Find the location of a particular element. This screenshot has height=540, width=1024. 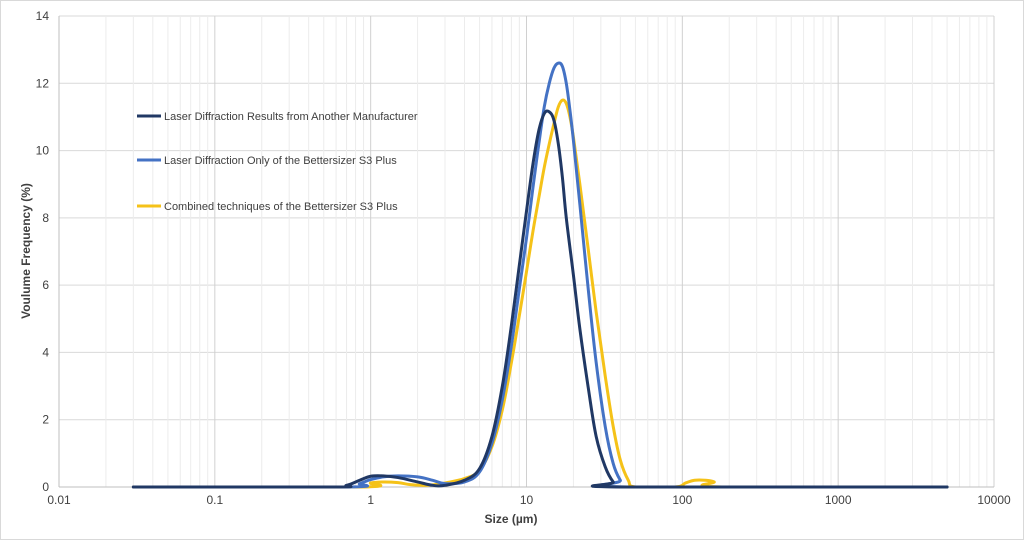

x-tick-label: 1 is located at coordinates (370, 500).